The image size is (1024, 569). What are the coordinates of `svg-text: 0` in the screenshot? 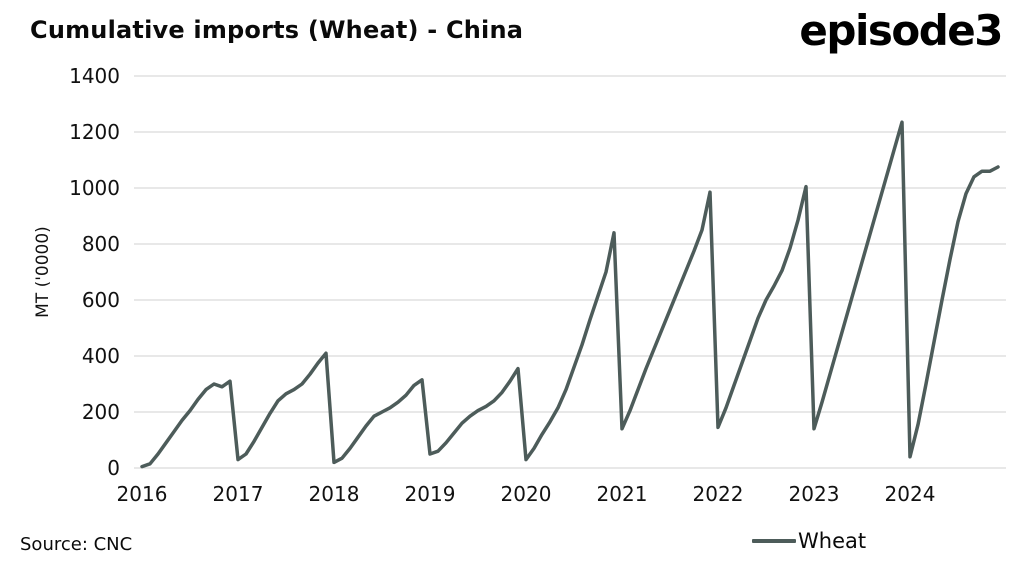 It's located at (113, 468).